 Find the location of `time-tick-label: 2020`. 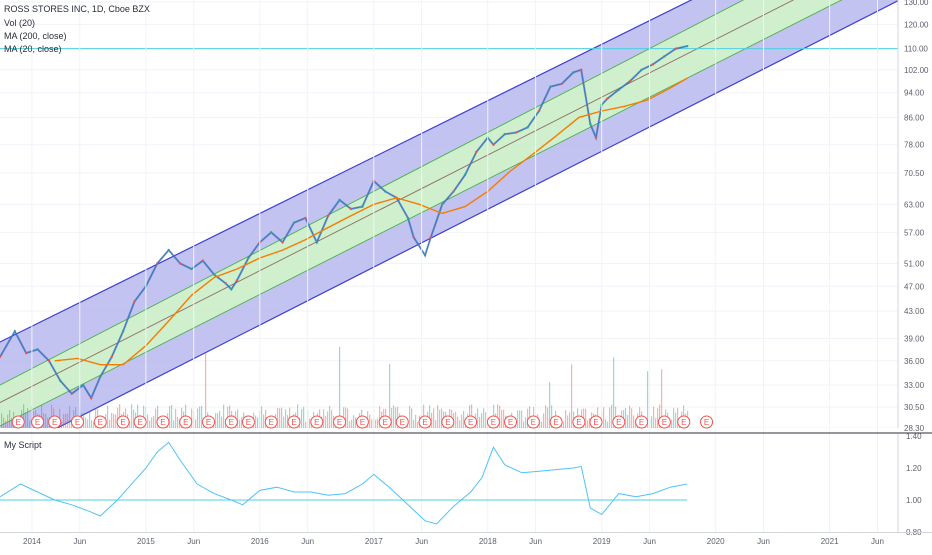

time-tick-label: 2020 is located at coordinates (716, 541).